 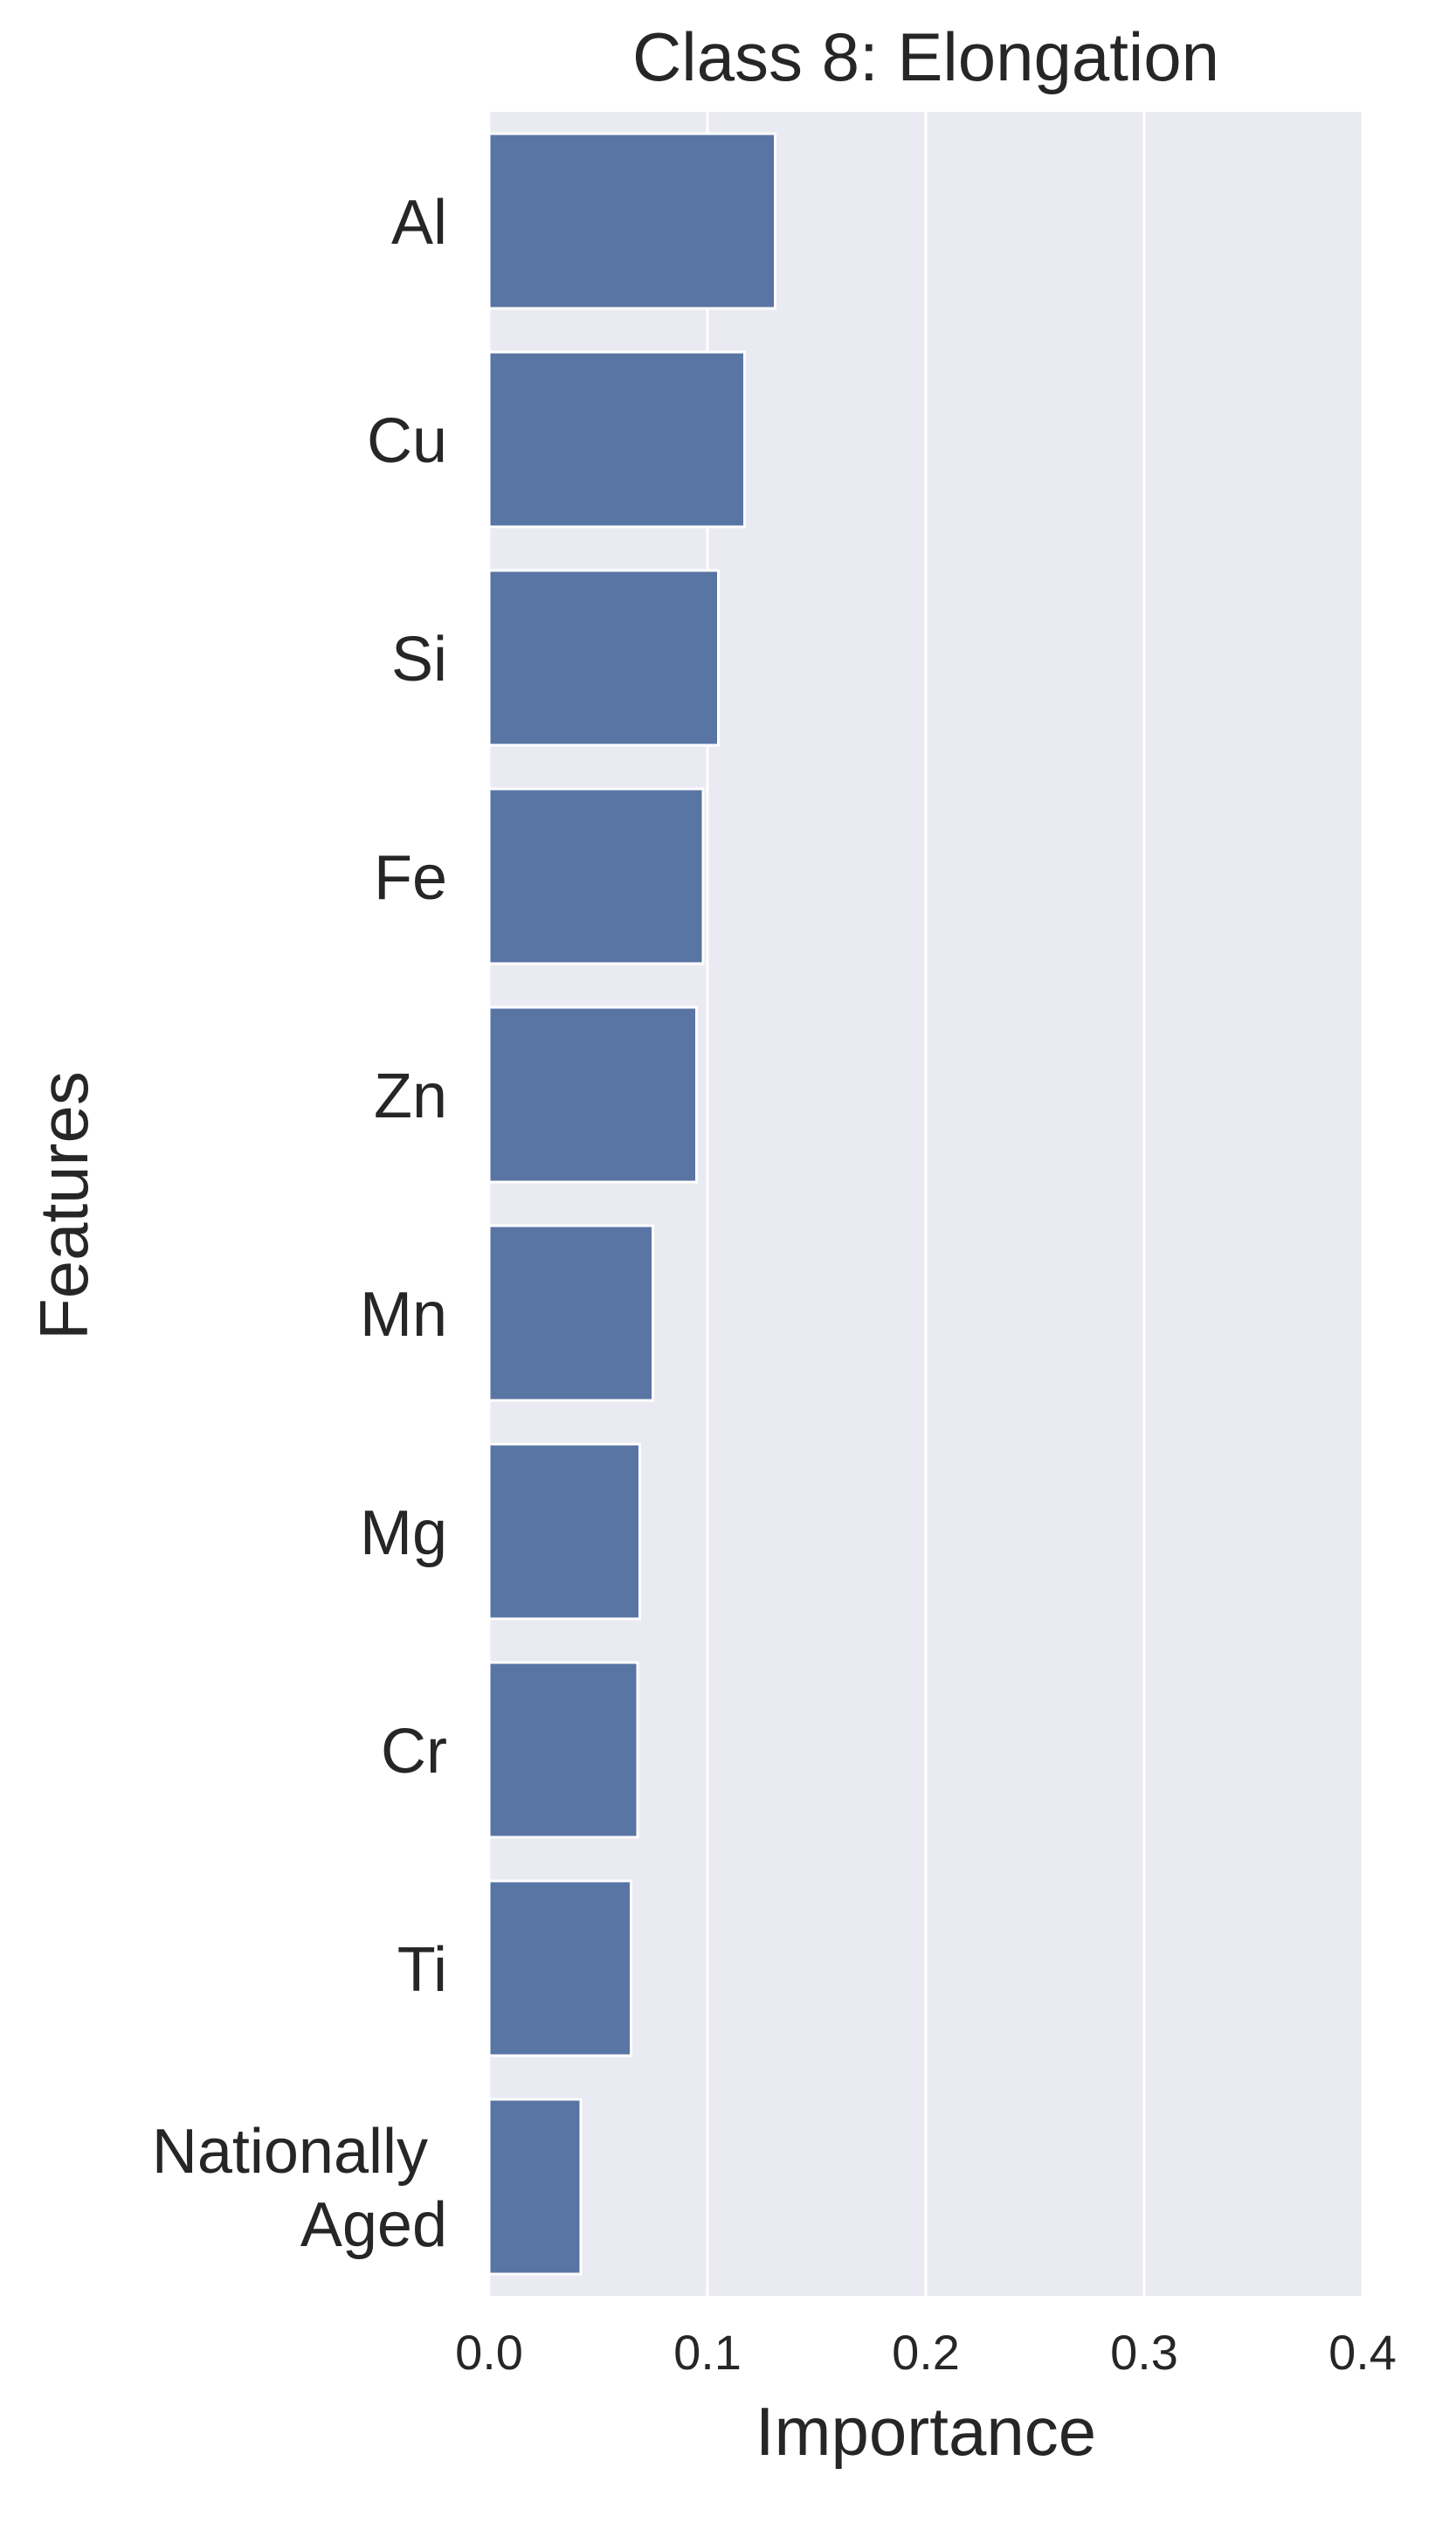 I want to click on bar-fe, so click(x=596, y=876).